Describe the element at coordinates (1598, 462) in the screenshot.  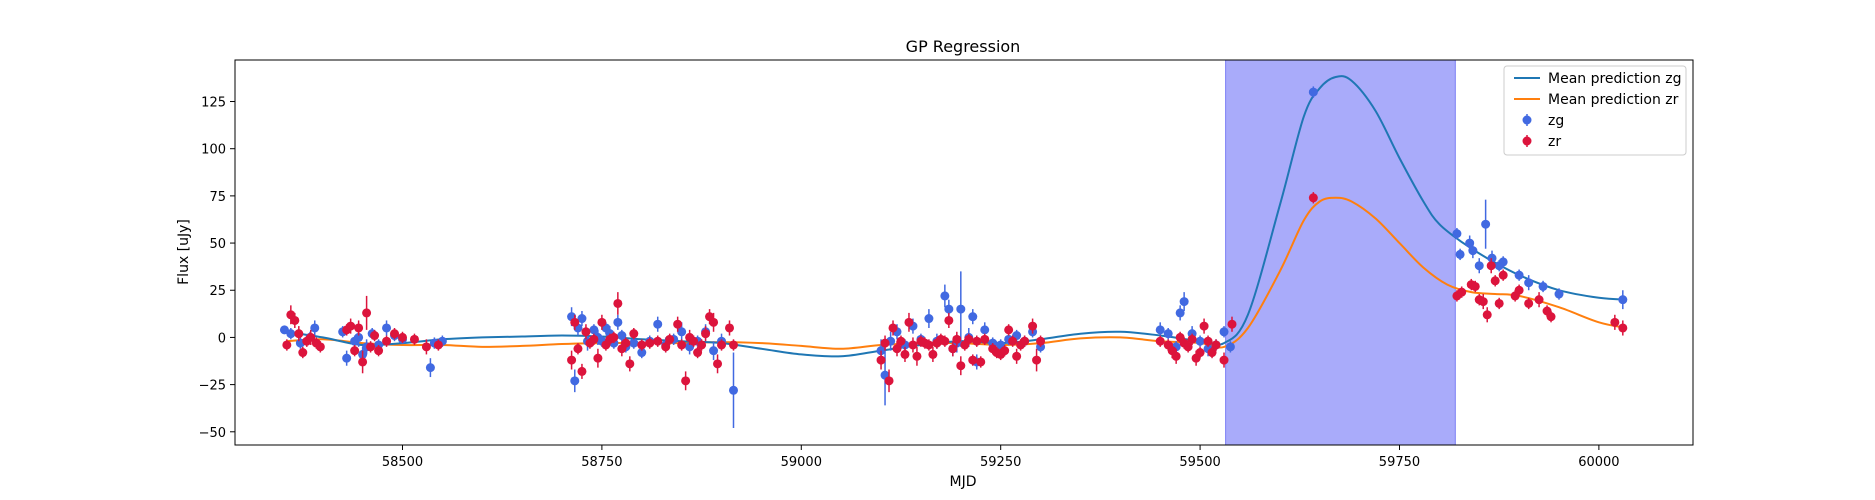
I see `x-tick-label: 60000` at that location.